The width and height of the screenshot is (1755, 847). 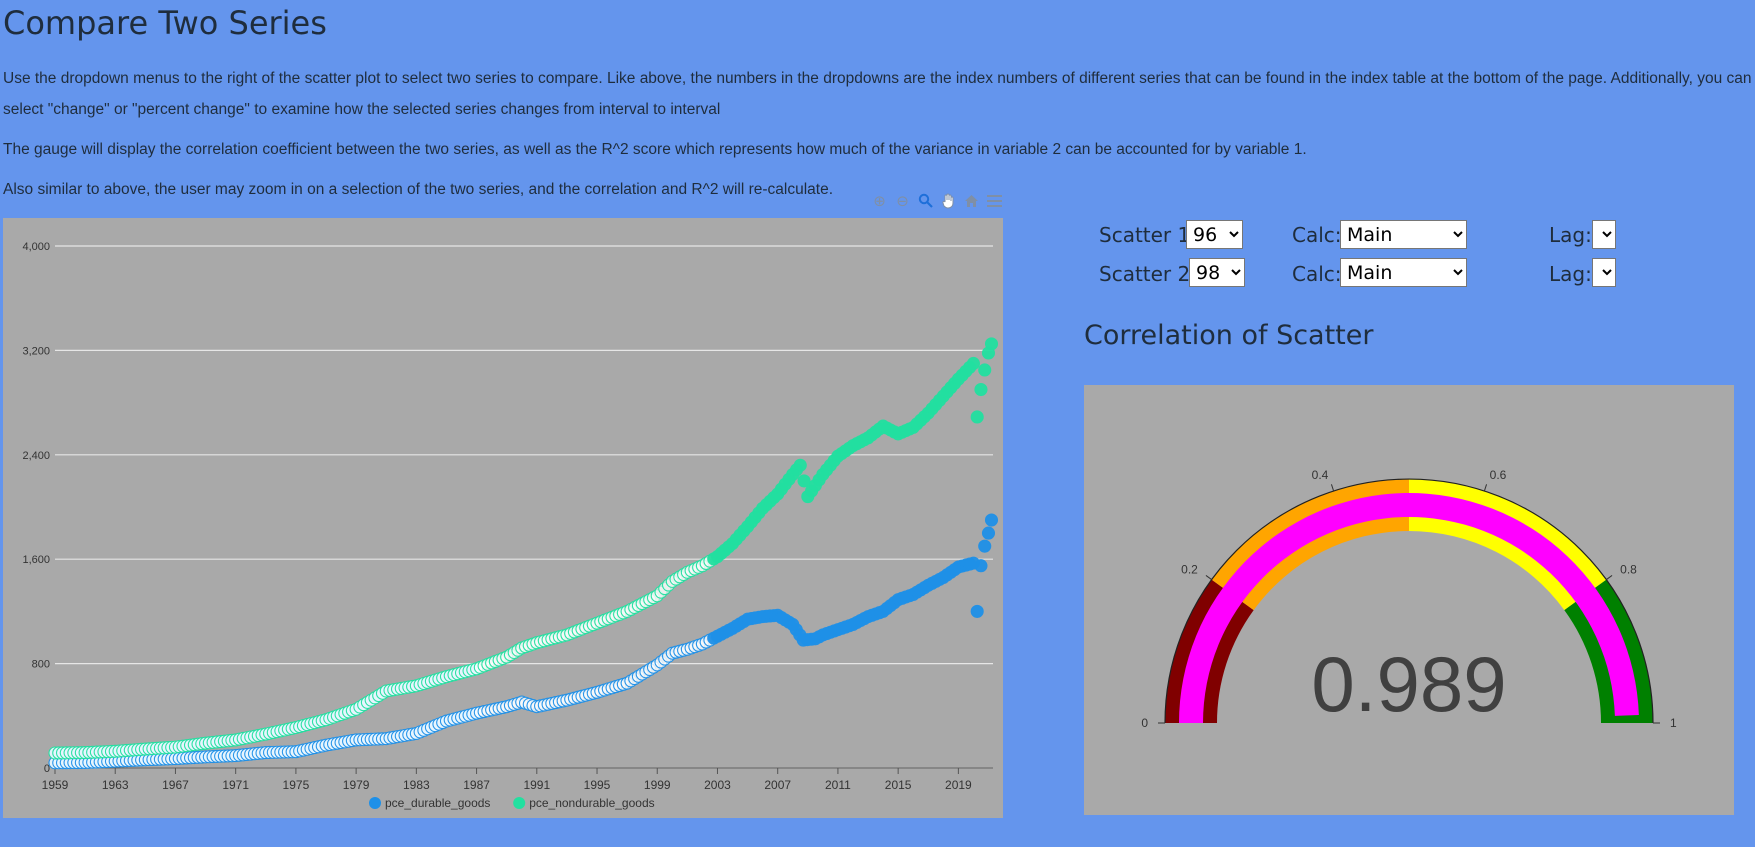 I want to click on calc1-label: Calc:, so click(x=1317, y=235).